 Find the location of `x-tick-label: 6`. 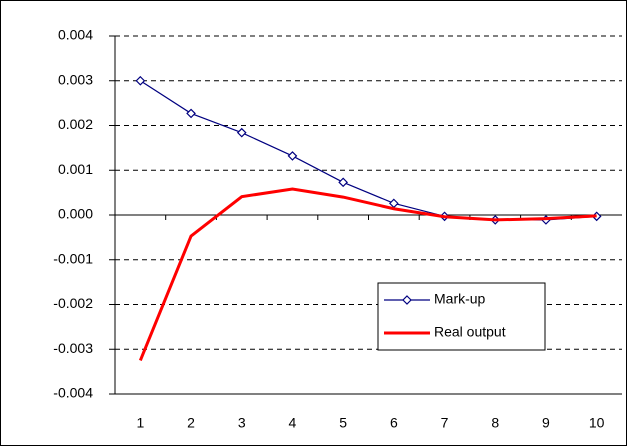

x-tick-label: 6 is located at coordinates (394, 423).